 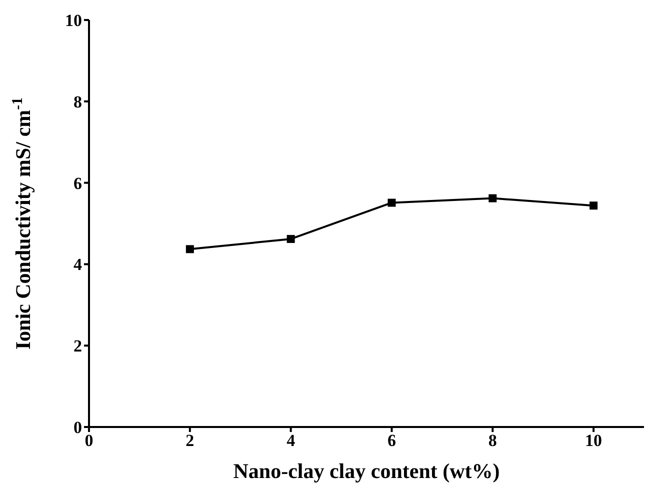 I want to click on x-tick-label: 10, so click(x=593, y=440).